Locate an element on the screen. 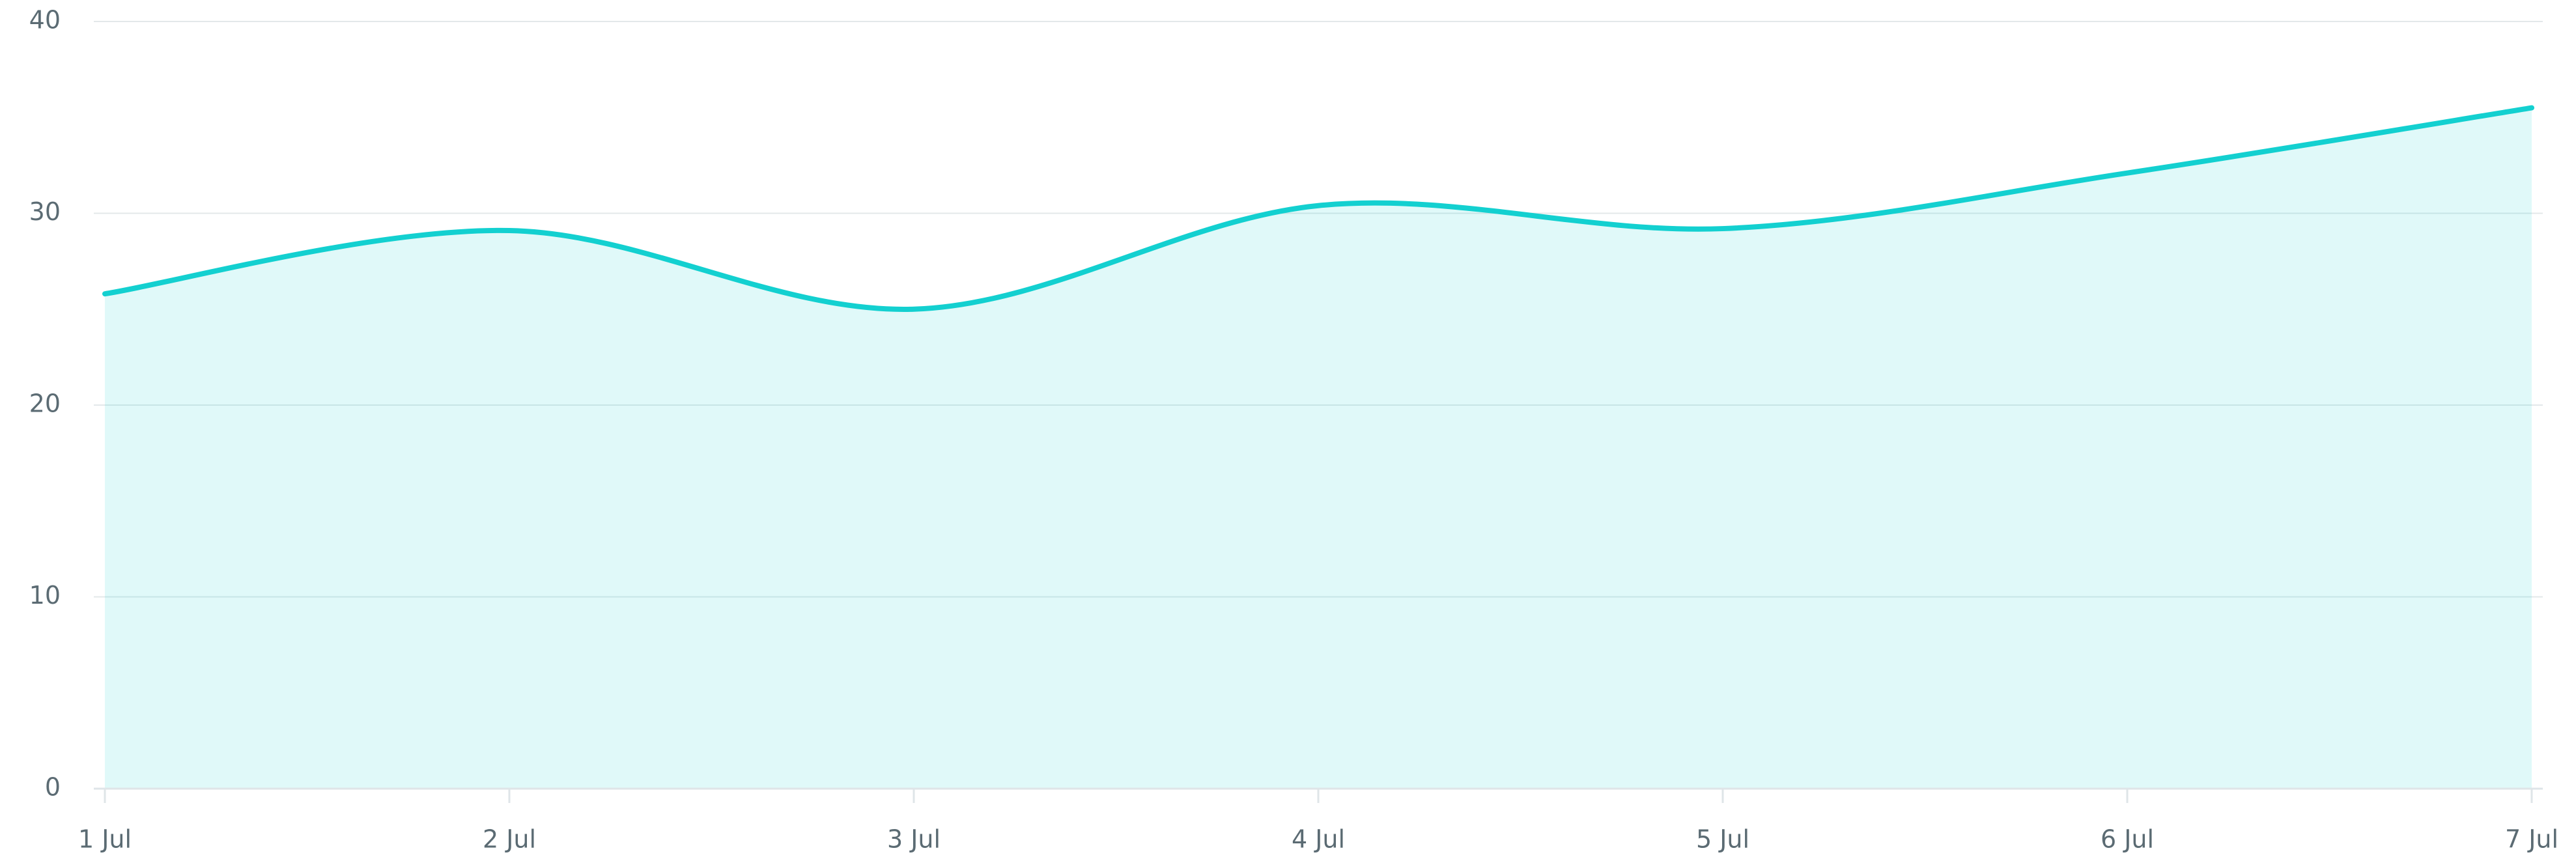 This screenshot has width=2576, height=859. x-tick-label: 3 Jul is located at coordinates (914, 839).